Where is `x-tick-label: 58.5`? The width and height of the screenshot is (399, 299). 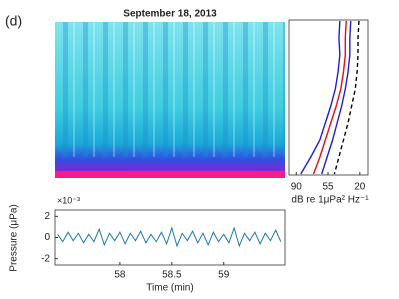 x-tick-label: 58.5 is located at coordinates (172, 275).